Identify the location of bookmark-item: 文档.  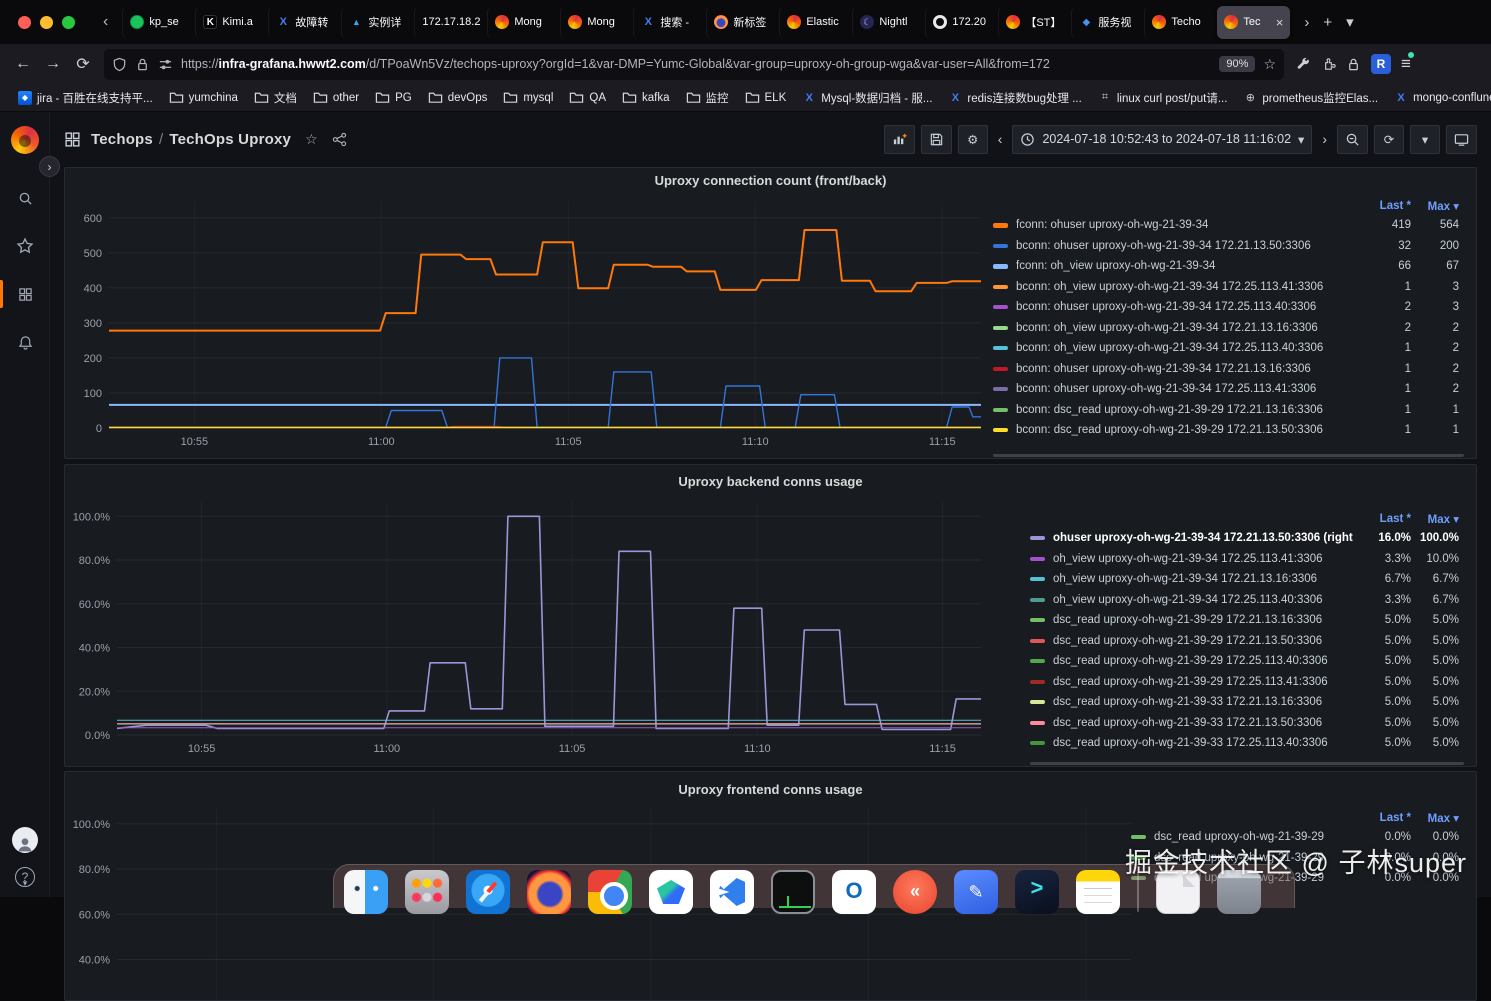
(275, 98).